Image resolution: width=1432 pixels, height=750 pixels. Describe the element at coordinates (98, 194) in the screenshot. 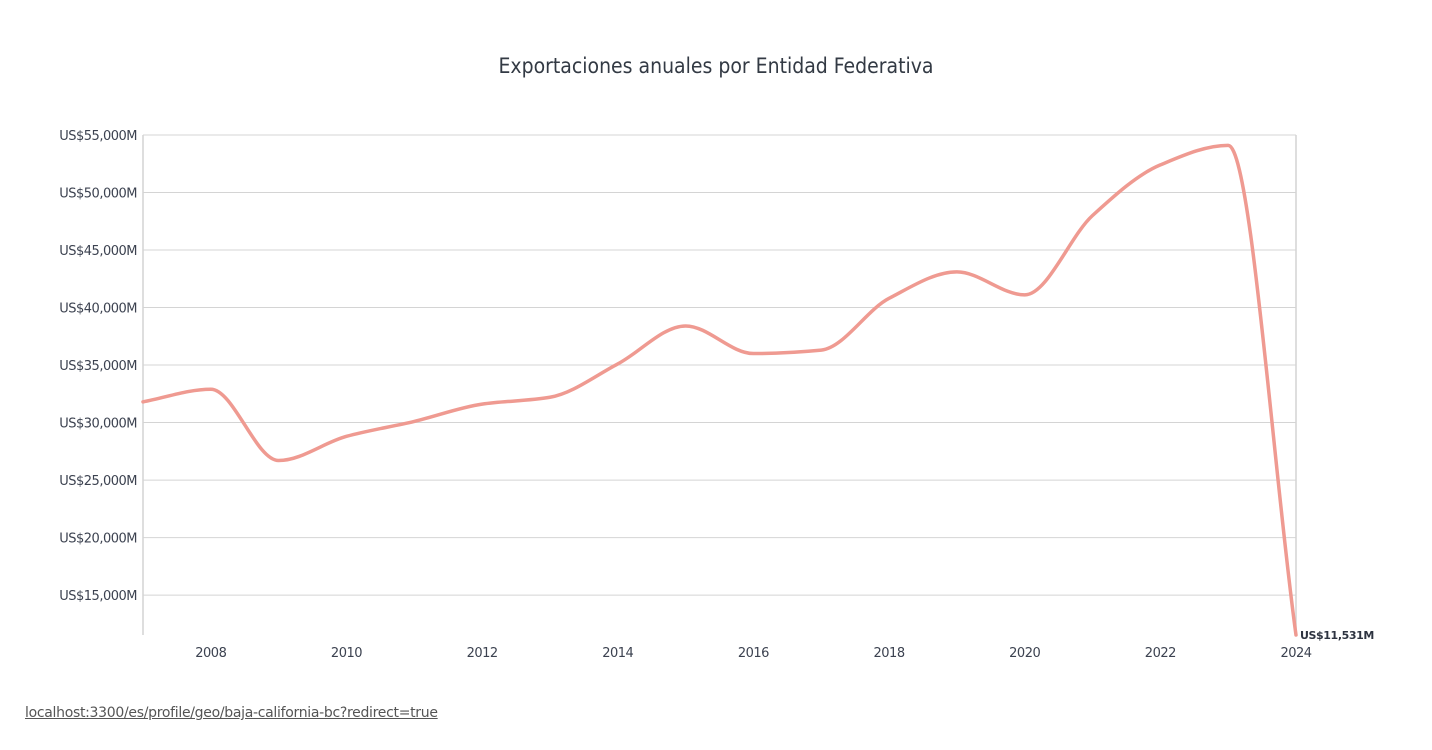

I see `y-tick-label: US$50,000M` at that location.